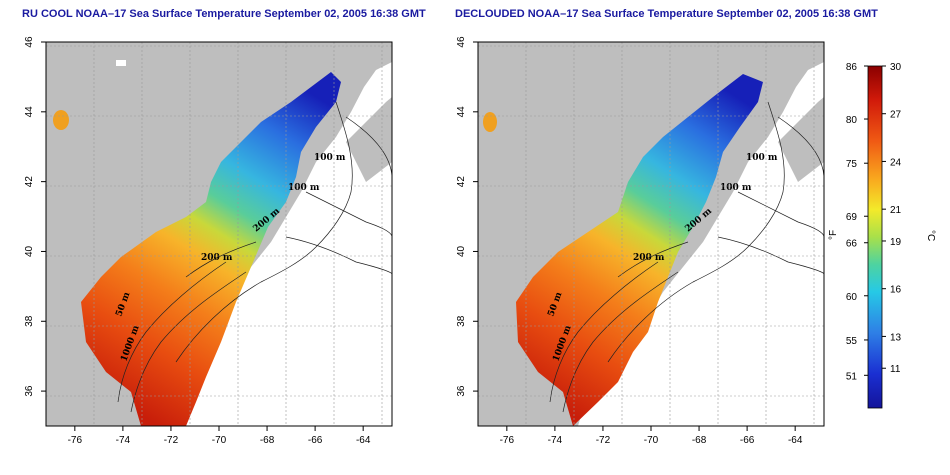 This screenshot has height=475, width=950. What do you see at coordinates (896, 115) in the screenshot?
I see `celsius-tick-label: 27` at bounding box center [896, 115].